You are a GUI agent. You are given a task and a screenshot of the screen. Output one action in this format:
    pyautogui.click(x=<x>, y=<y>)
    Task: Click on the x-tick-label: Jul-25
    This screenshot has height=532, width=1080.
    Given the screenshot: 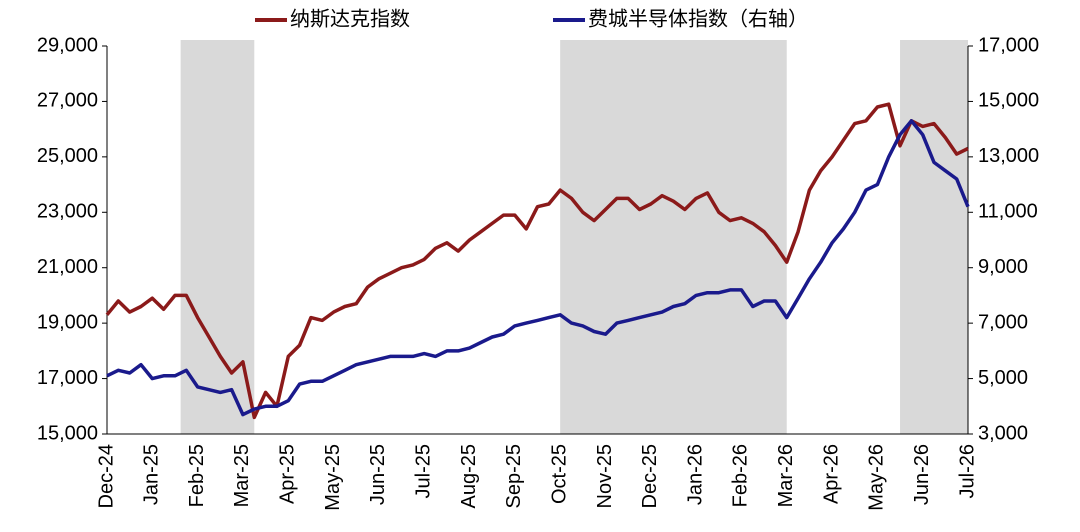 What is the action you would take?
    pyautogui.click(x=423, y=471)
    